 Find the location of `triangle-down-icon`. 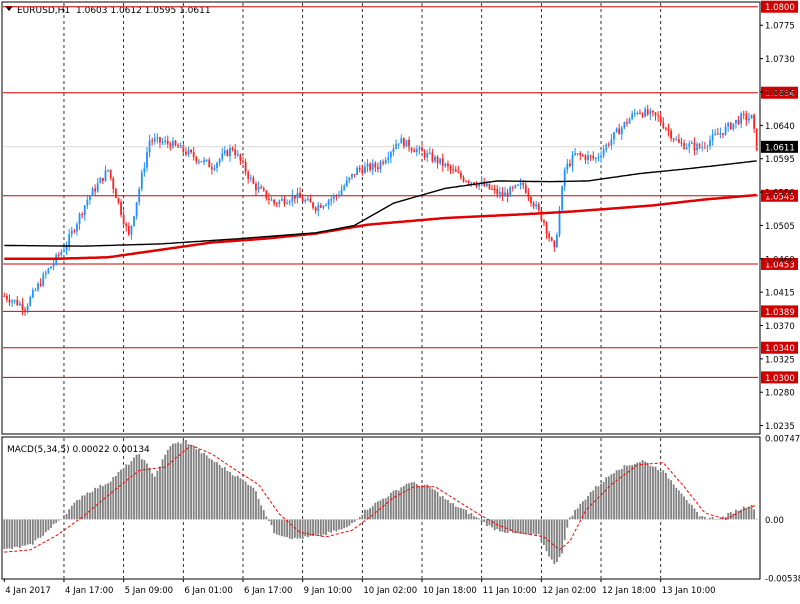

triangle-down-icon is located at coordinates (9, 8).